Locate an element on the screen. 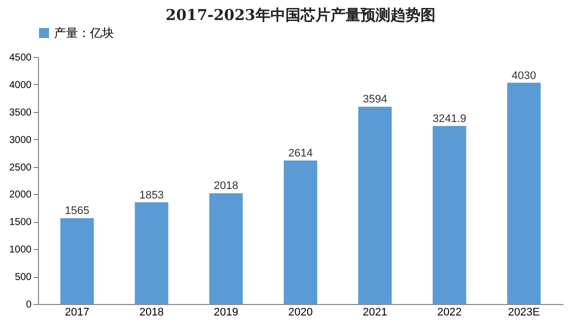  legend-label: 产量：亿块 is located at coordinates (84, 33).